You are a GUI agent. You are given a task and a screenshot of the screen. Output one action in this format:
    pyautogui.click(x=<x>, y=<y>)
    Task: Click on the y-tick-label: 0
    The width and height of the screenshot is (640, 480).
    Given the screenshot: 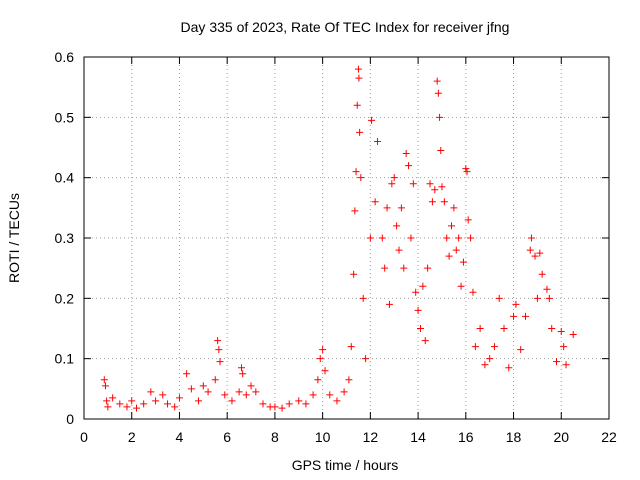 What is the action you would take?
    pyautogui.click(x=70, y=419)
    